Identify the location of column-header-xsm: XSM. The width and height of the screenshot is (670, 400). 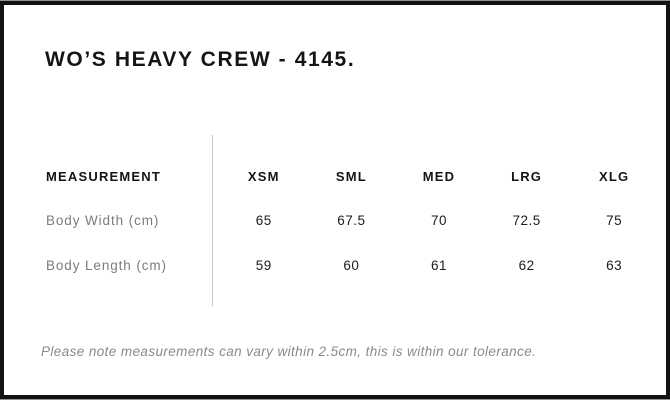
(263, 176).